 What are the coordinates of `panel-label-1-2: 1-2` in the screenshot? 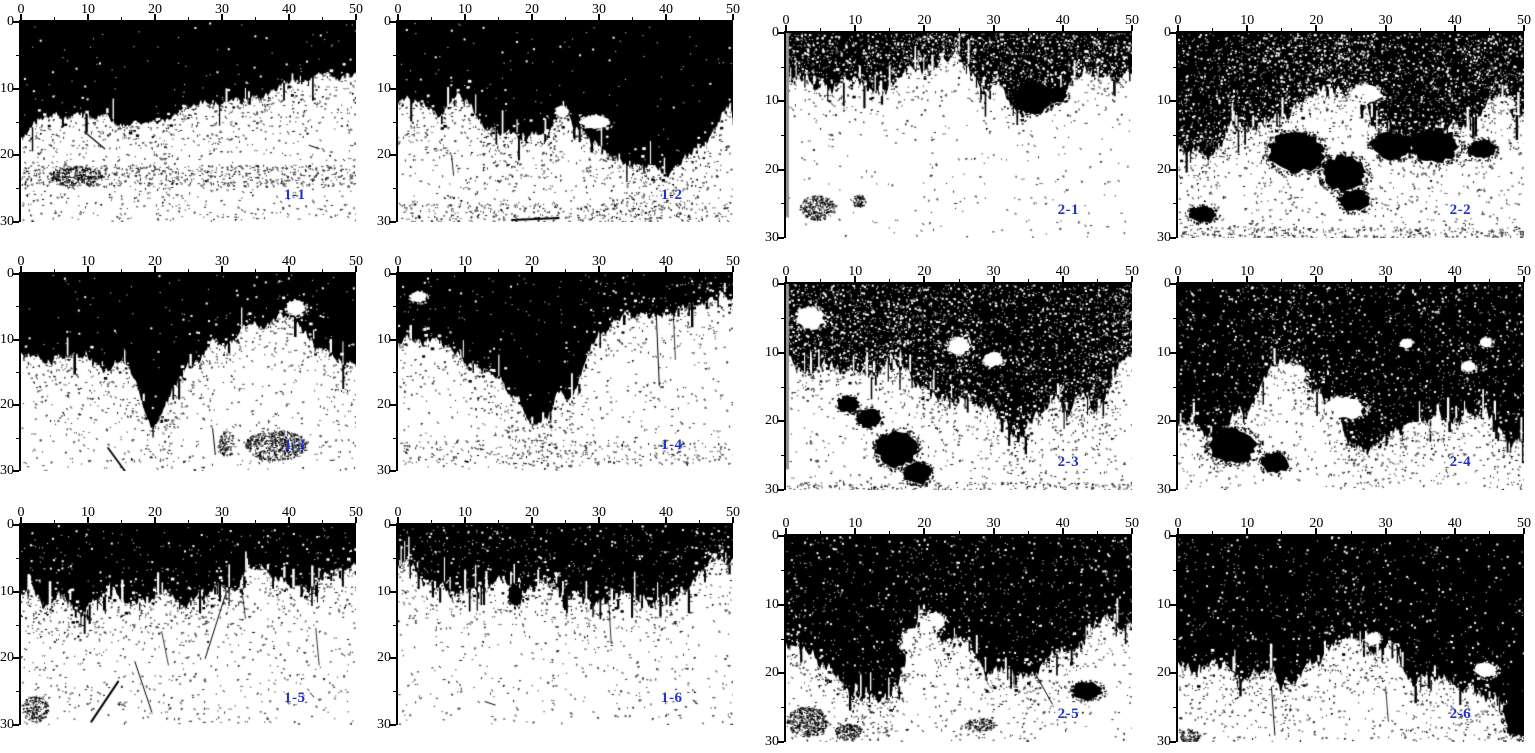 It's located at (671, 195).